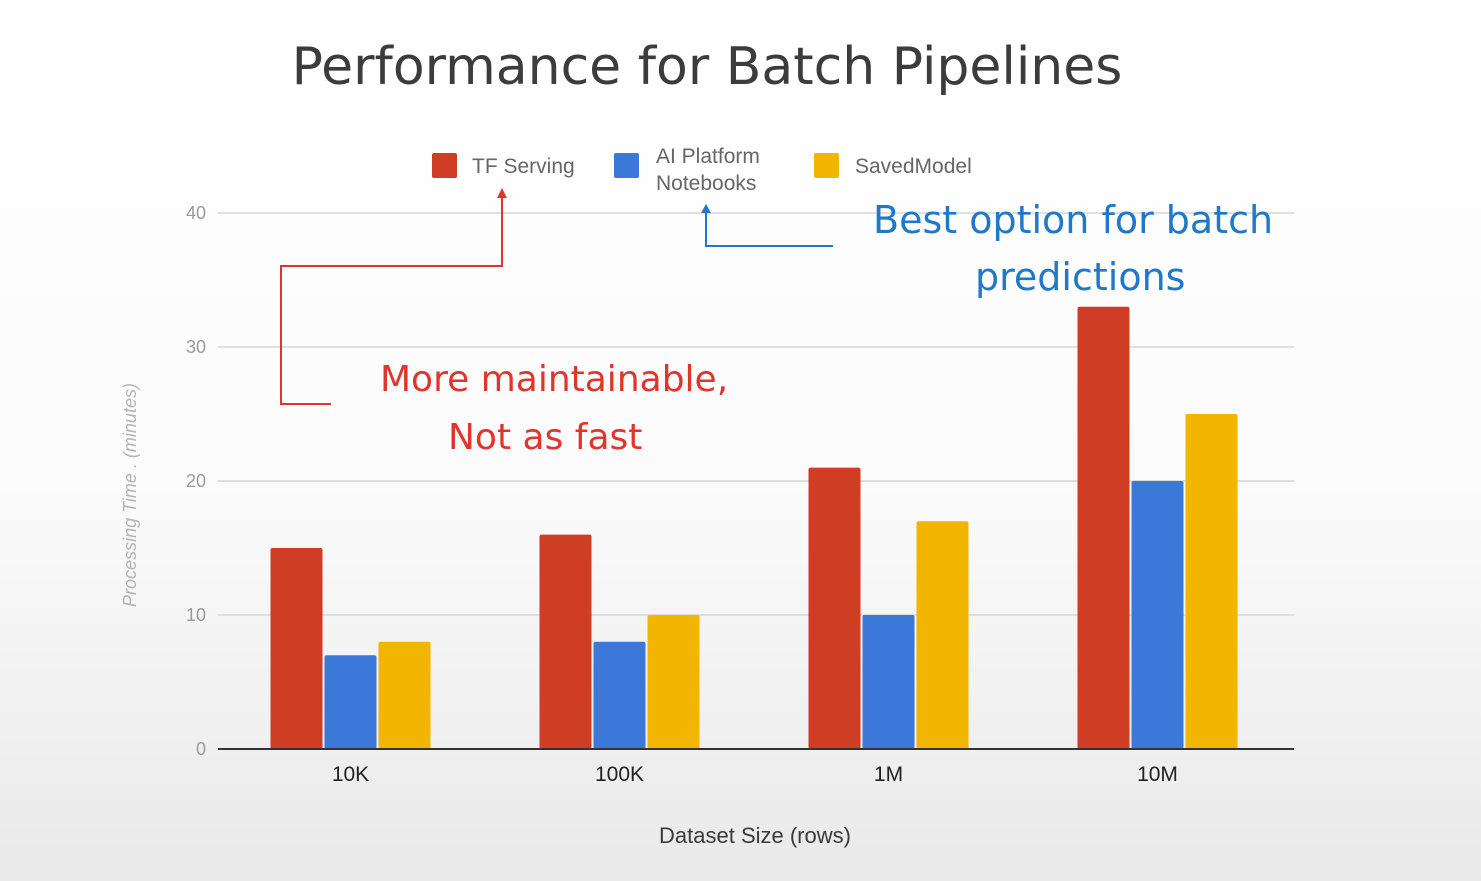  Describe the element at coordinates (1080, 277) in the screenshot. I see `blue-annotation-line2: predictions` at that location.